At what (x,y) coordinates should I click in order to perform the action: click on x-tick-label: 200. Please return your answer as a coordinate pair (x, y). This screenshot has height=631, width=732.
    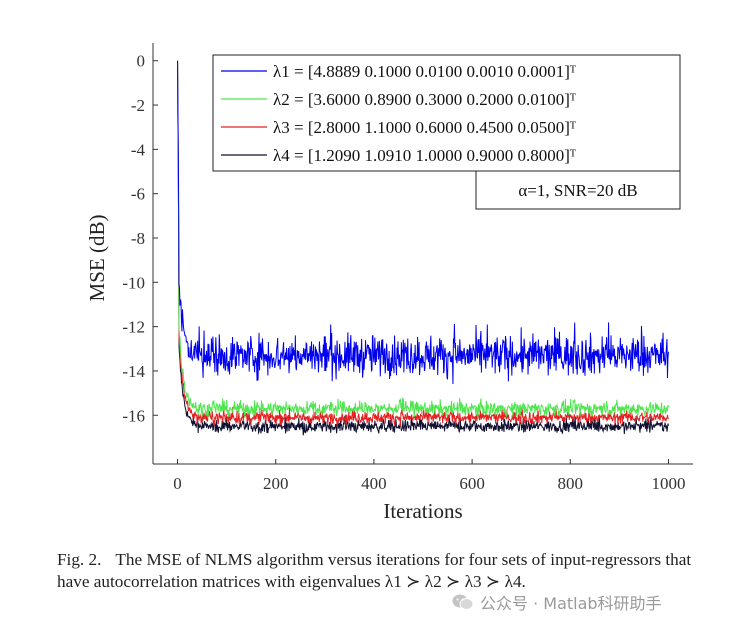
    Looking at the image, I should click on (276, 483).